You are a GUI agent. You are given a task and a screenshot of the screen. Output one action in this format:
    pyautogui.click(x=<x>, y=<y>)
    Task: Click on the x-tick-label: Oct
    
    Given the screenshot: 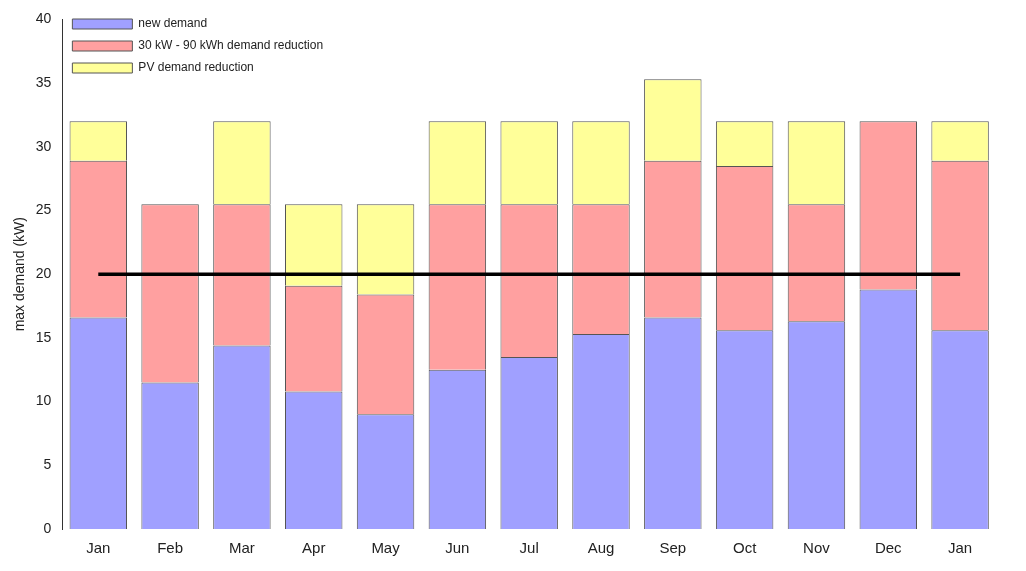 What is the action you would take?
    pyautogui.click(x=745, y=548)
    